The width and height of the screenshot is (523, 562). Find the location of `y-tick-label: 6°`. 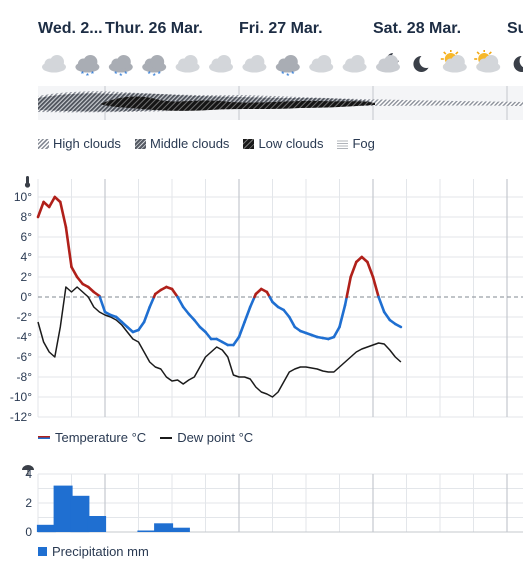

y-tick-label: 6° is located at coordinates (27, 237).